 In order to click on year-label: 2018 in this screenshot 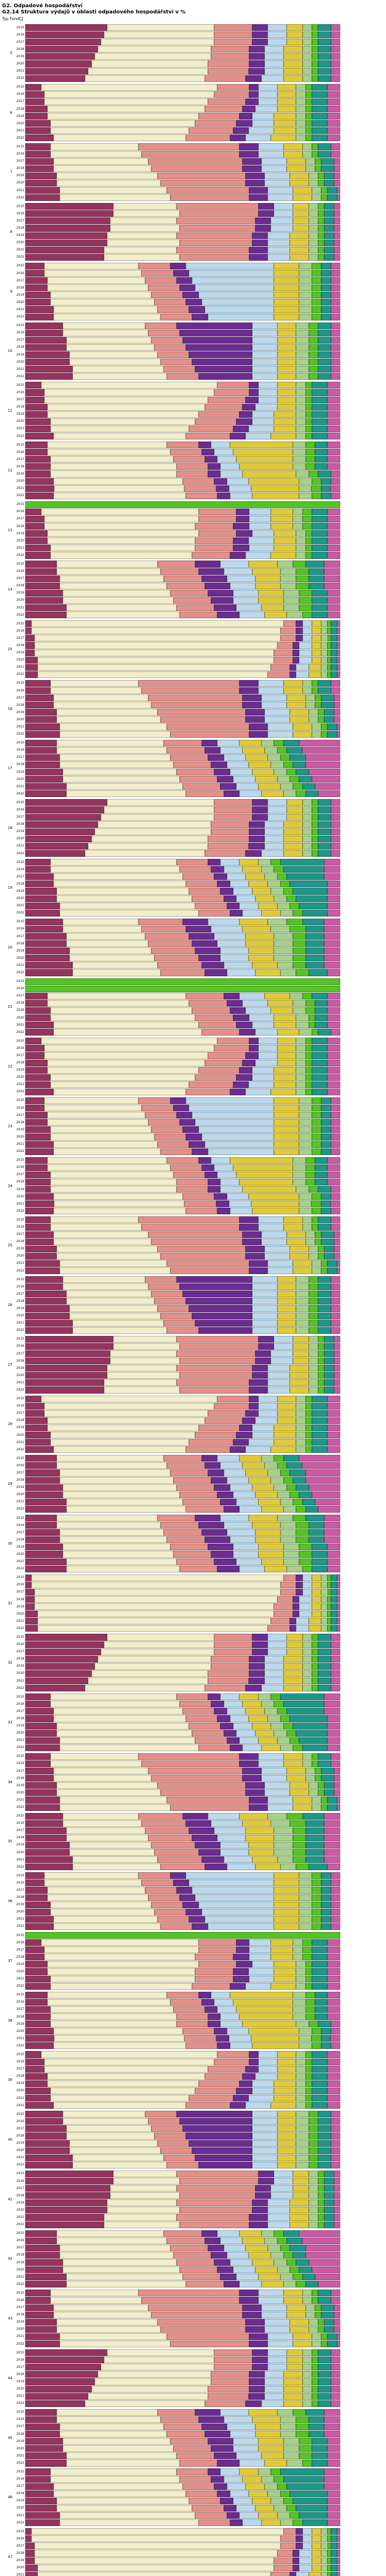, I will do `click(20, 1182)`.